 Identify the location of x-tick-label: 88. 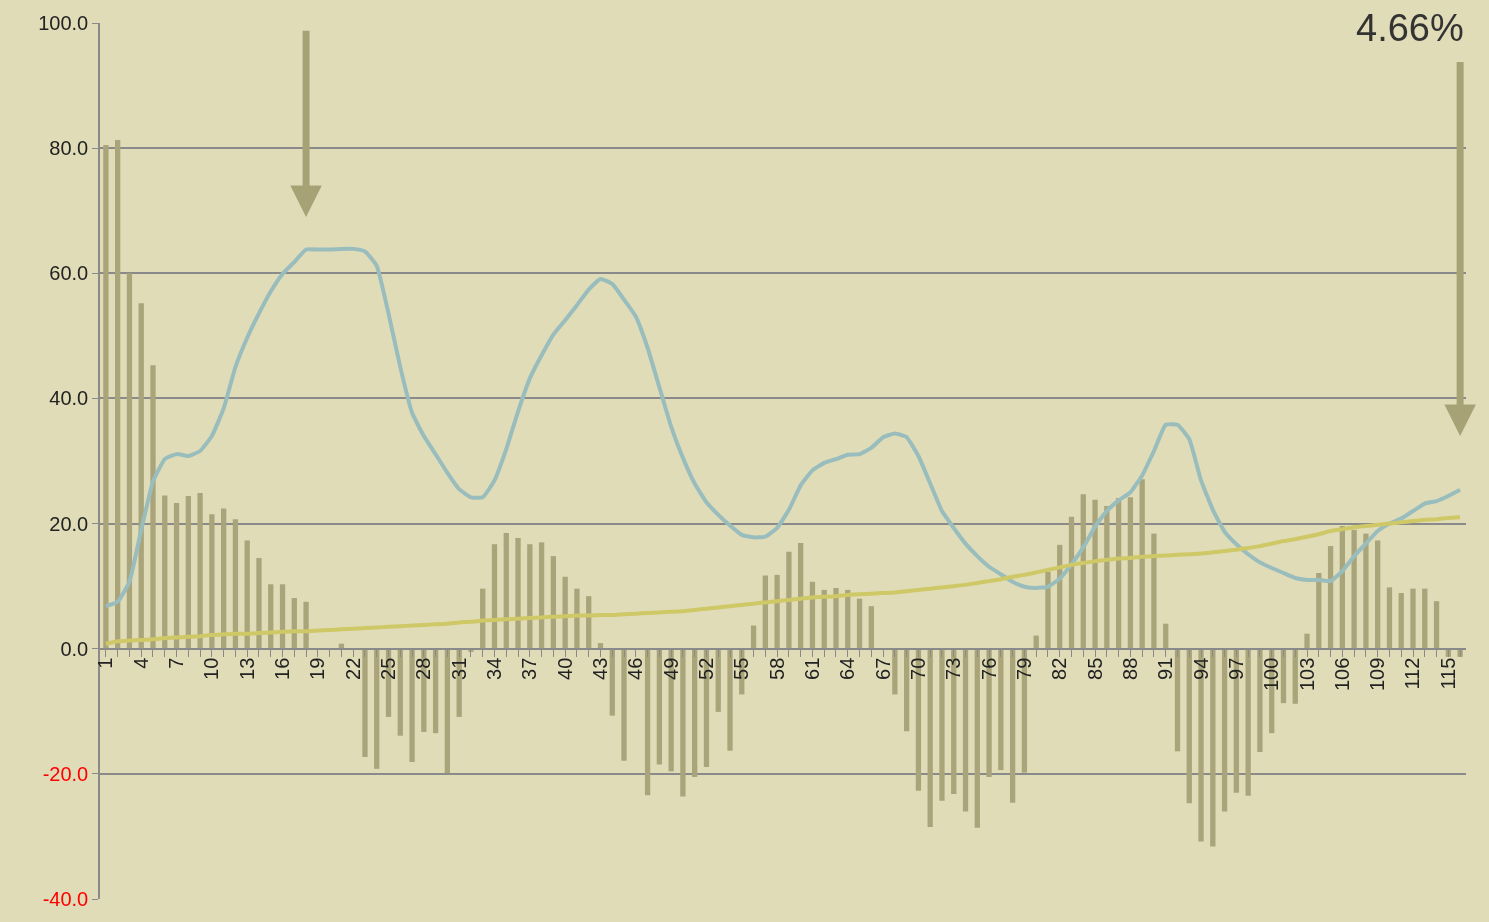
(1129, 668).